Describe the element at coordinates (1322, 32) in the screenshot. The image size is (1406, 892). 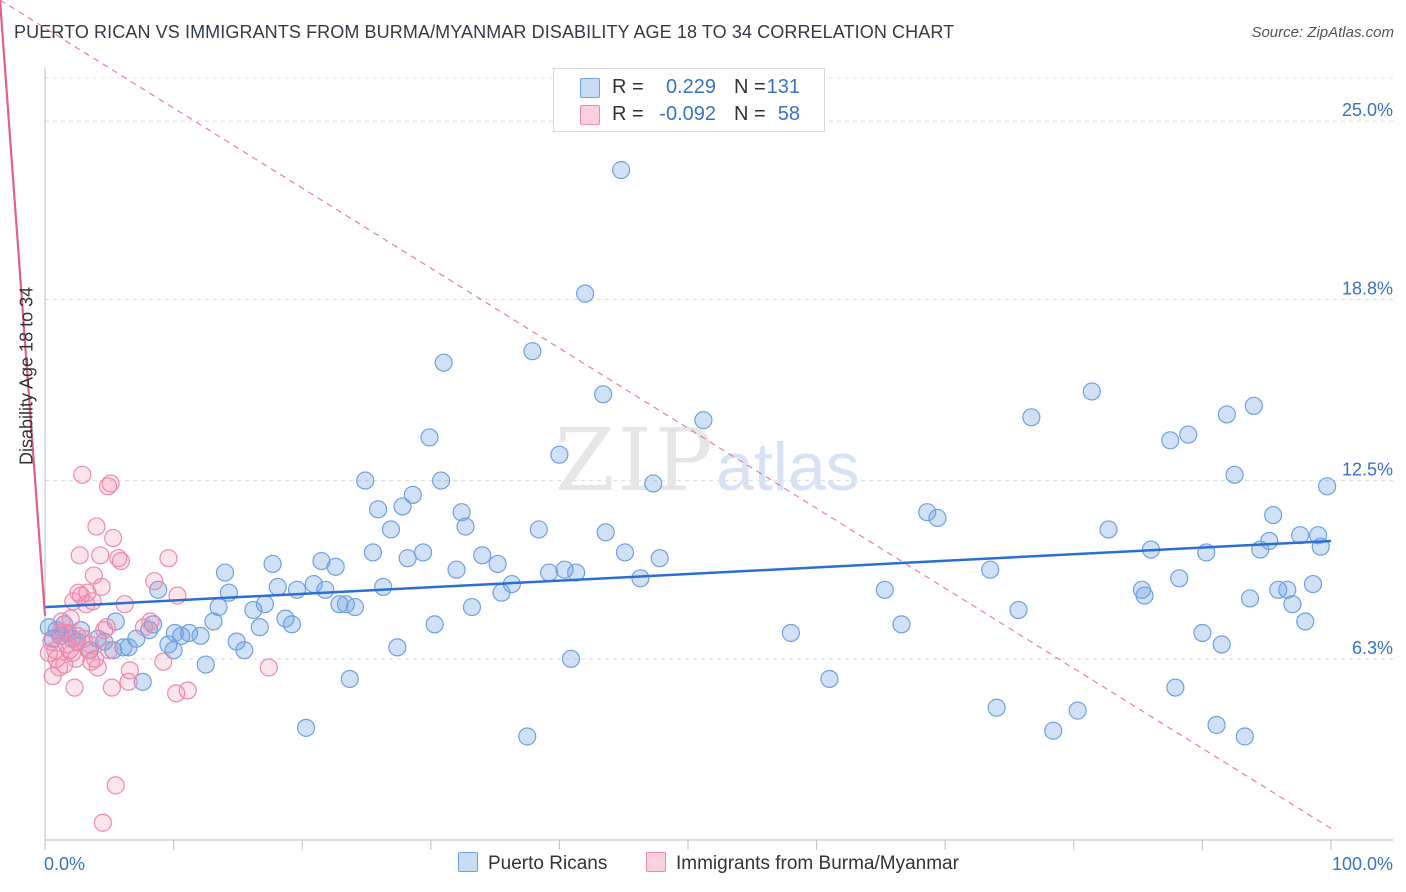
I see `source-label: Source: ZipAtlas.com` at that location.